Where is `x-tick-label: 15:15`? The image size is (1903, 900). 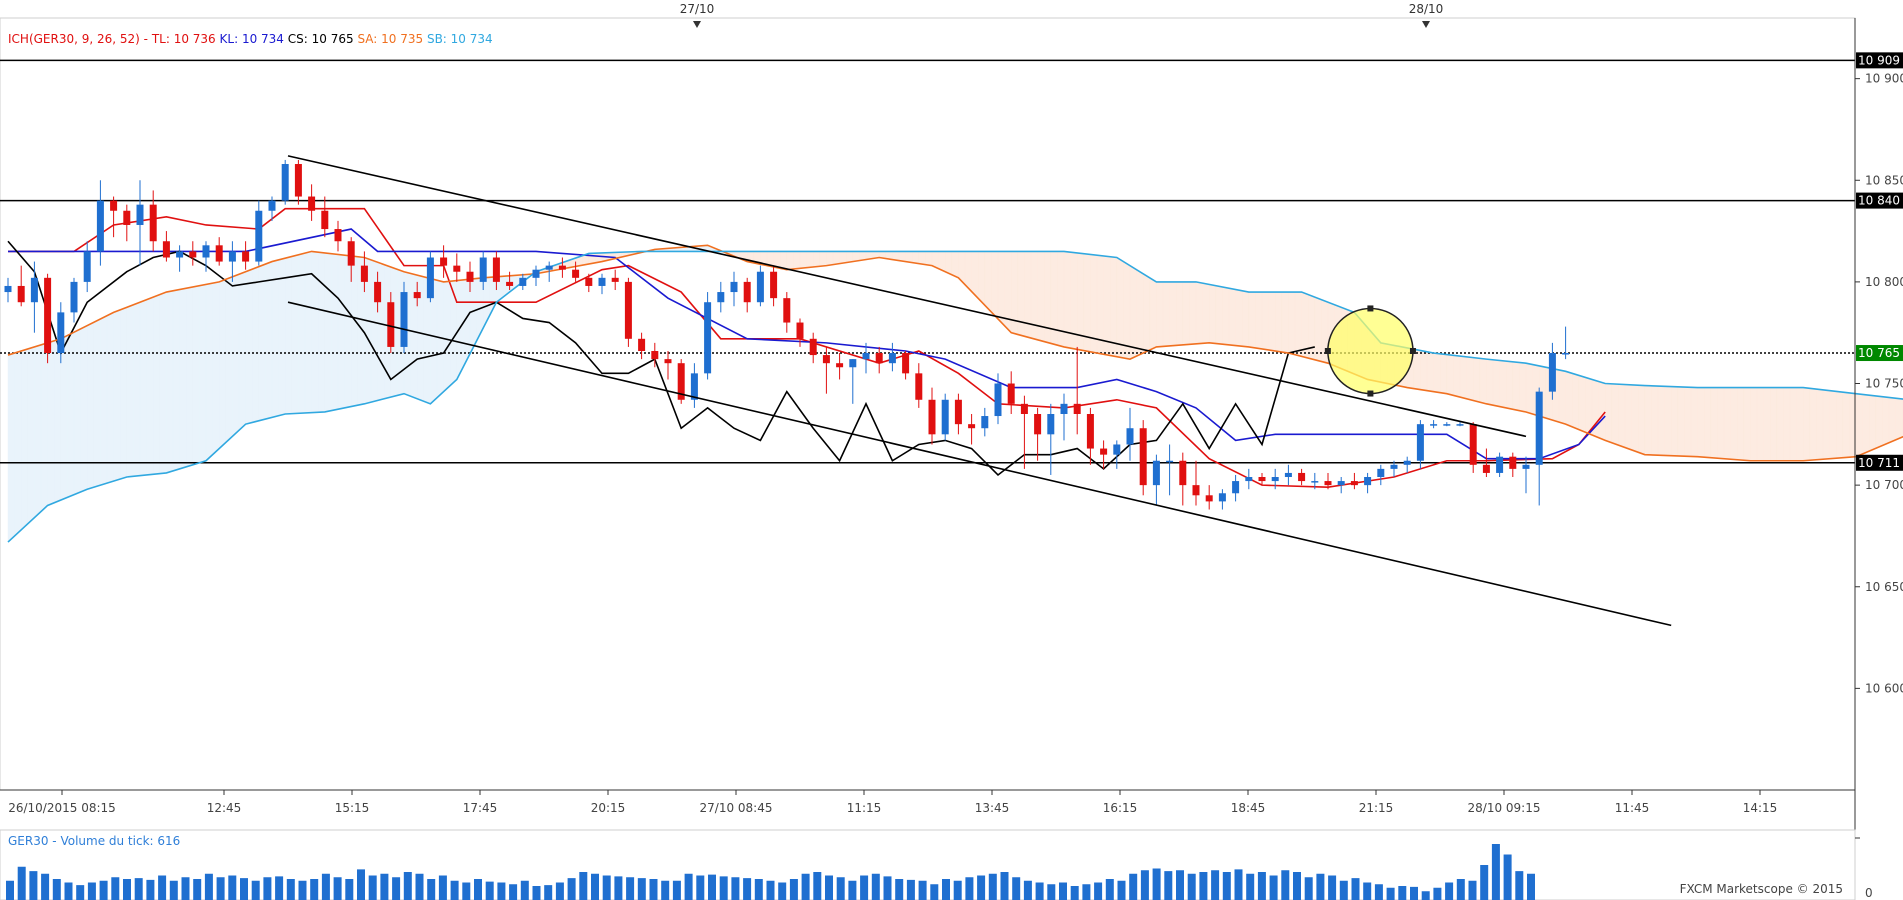 x-tick-label: 15:15 is located at coordinates (352, 808).